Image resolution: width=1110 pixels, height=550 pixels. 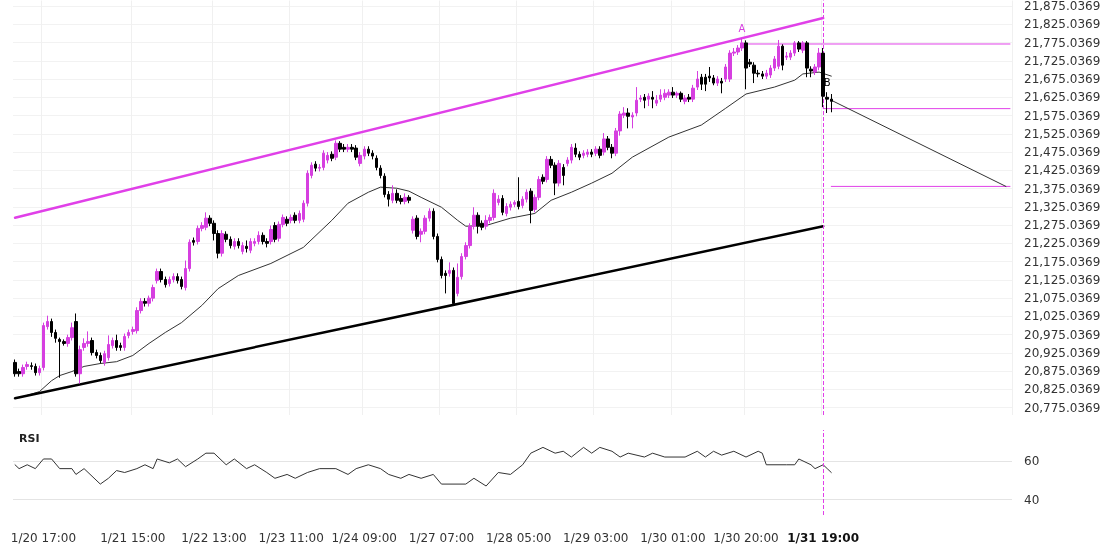 What do you see at coordinates (1062, 170) in the screenshot?
I see `y-tick-label: 21,425.0369` at bounding box center [1062, 170].